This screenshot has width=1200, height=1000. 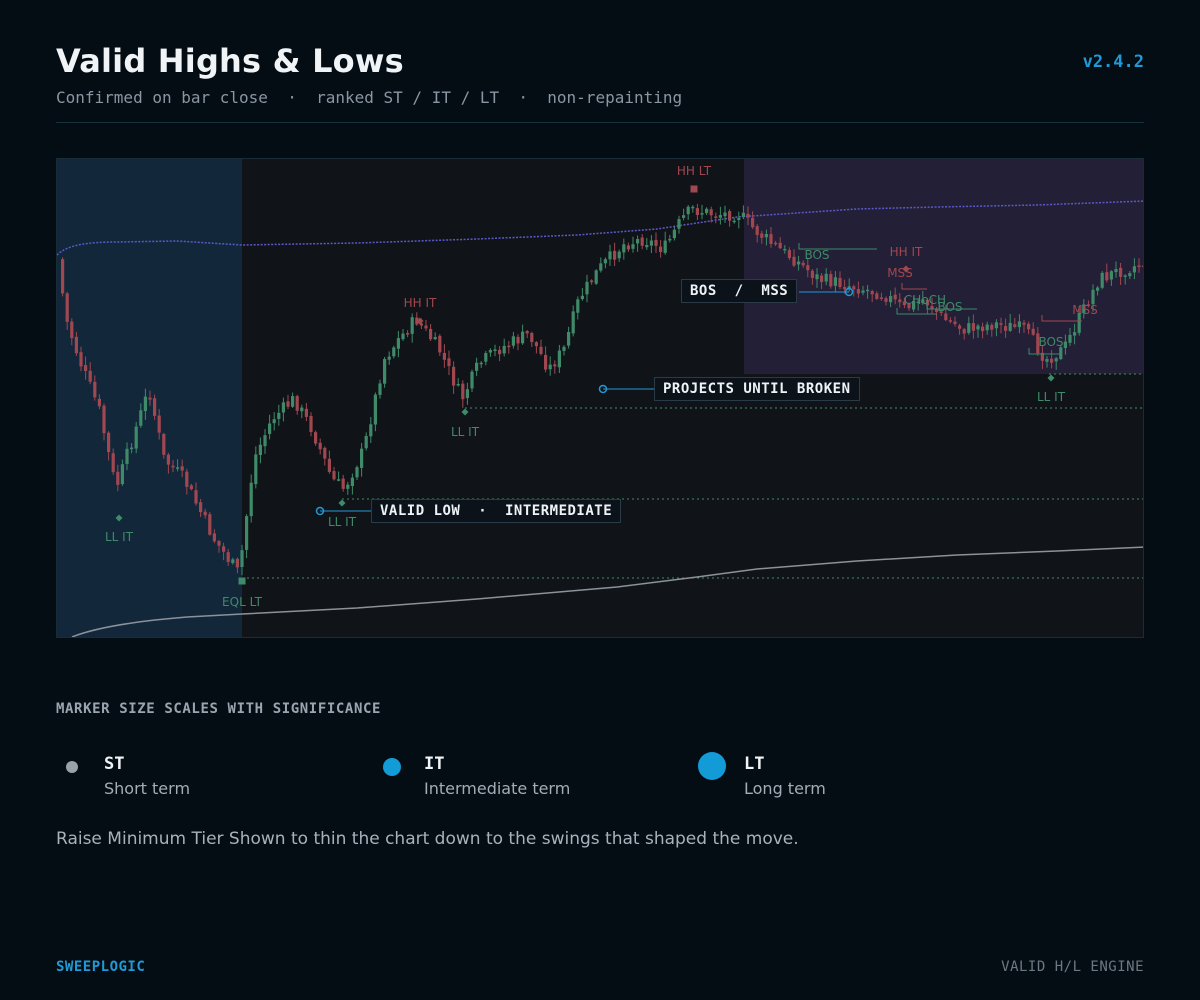 What do you see at coordinates (816, 255) in the screenshot?
I see `structure-label: BOS` at bounding box center [816, 255].